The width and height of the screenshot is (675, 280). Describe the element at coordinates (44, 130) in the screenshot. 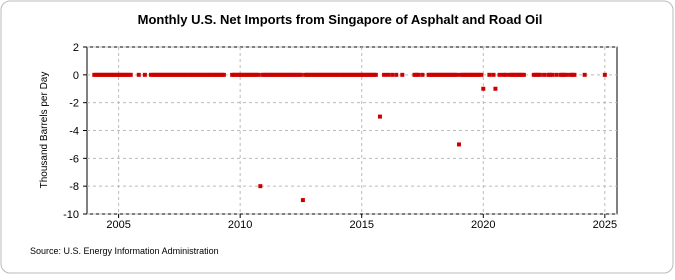

I see `y-axis-label: Thousand Barrels per Day` at that location.